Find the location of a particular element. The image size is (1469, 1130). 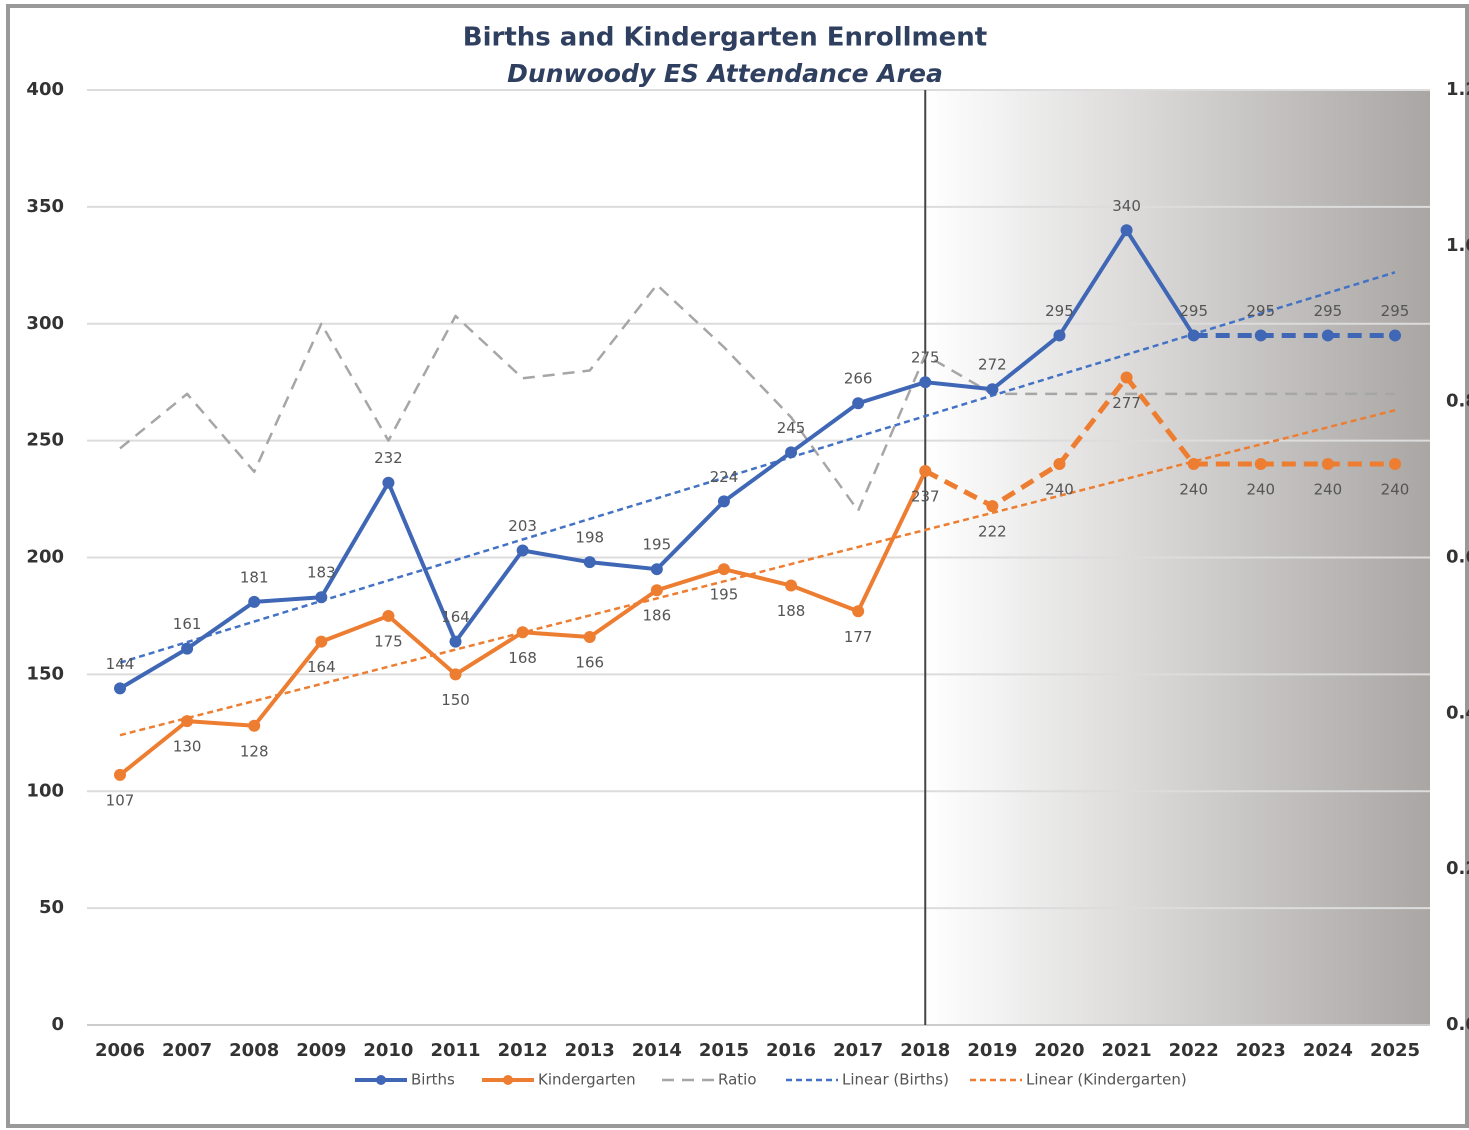

y-tick-label: 350 is located at coordinates (45, 206).